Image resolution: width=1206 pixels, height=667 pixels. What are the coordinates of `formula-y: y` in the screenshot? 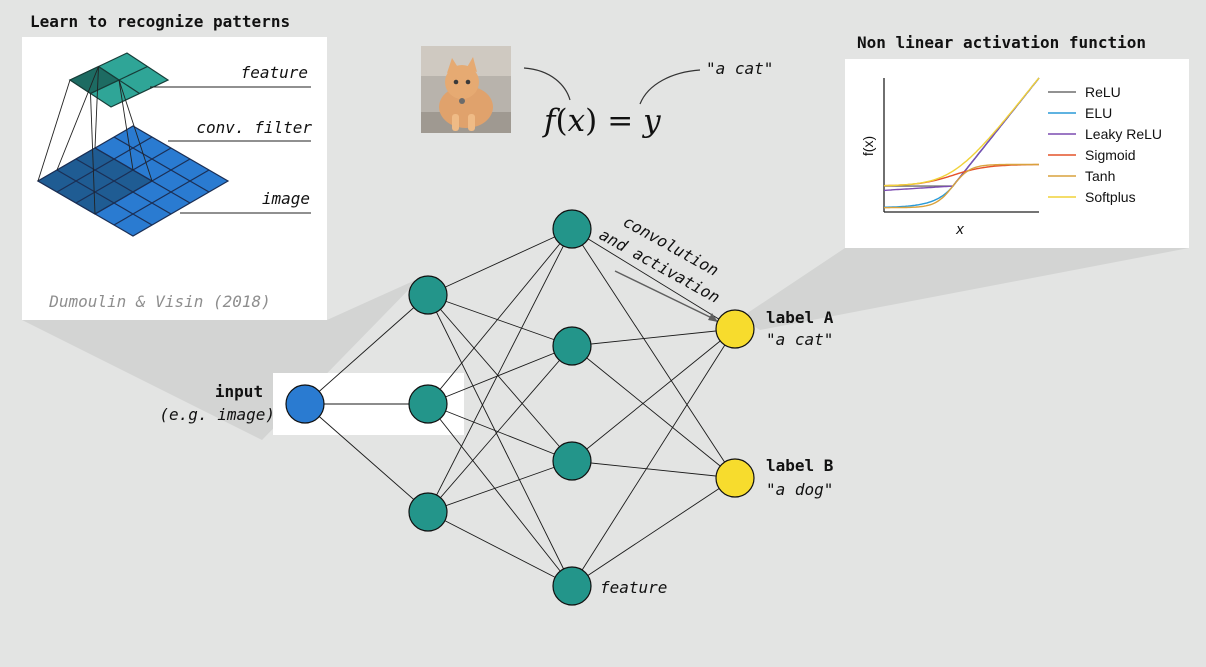 It's located at (651, 121).